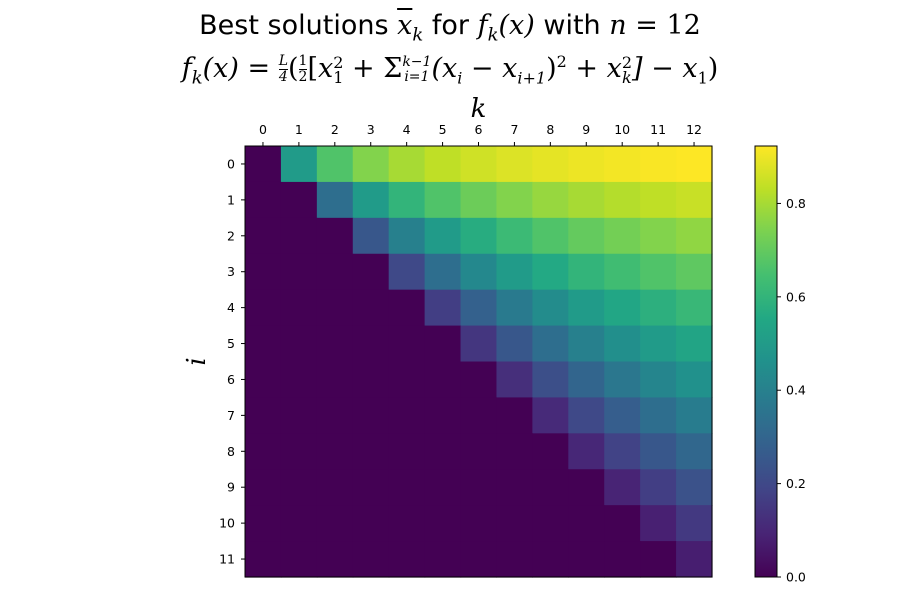  Describe the element at coordinates (460, 78) in the screenshot. I see `formula-sum-i: i` at that location.